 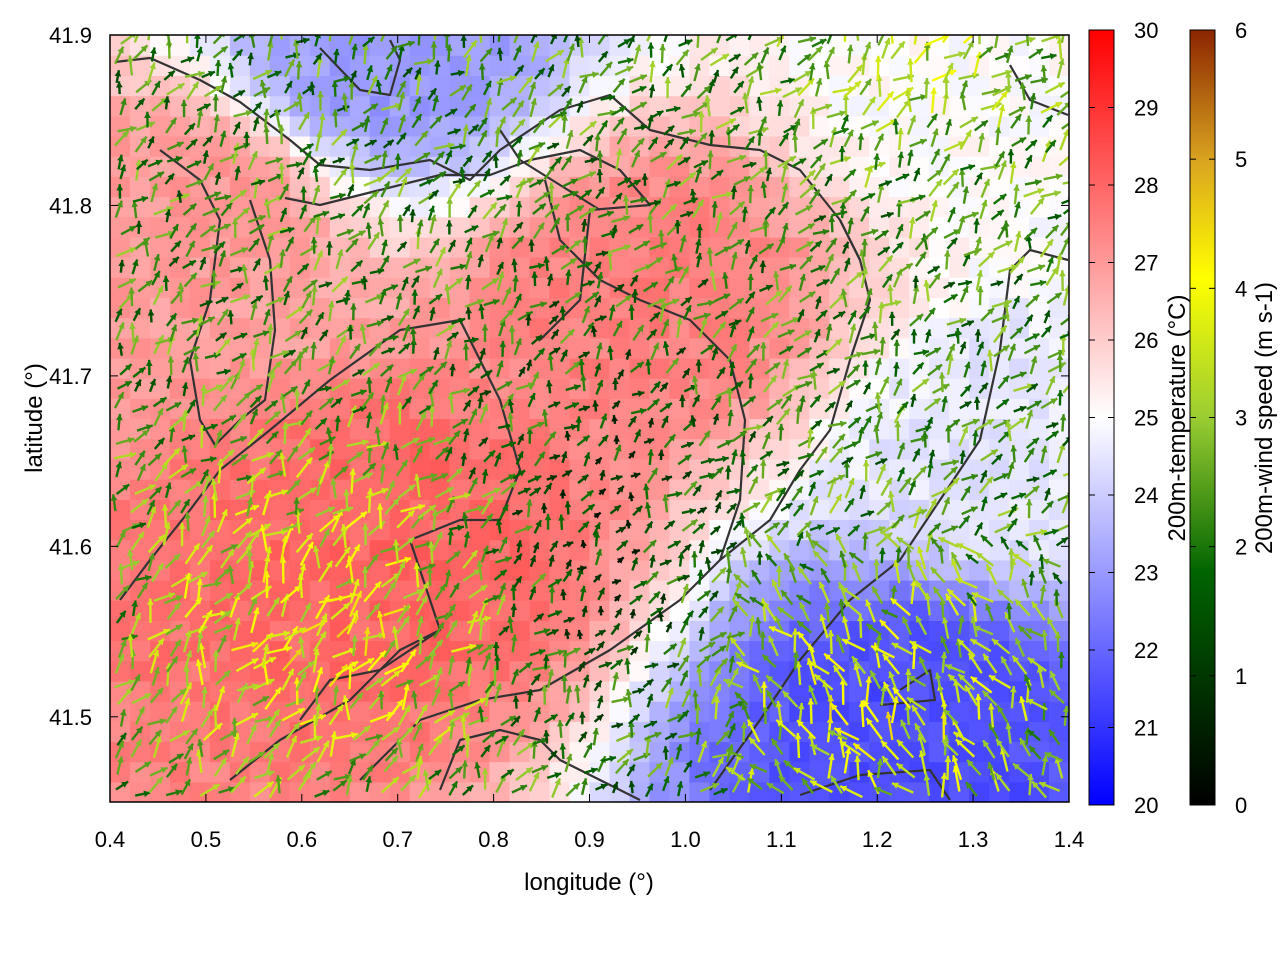 I want to click on colorbar-tick-label: 3, so click(x=1241, y=418).